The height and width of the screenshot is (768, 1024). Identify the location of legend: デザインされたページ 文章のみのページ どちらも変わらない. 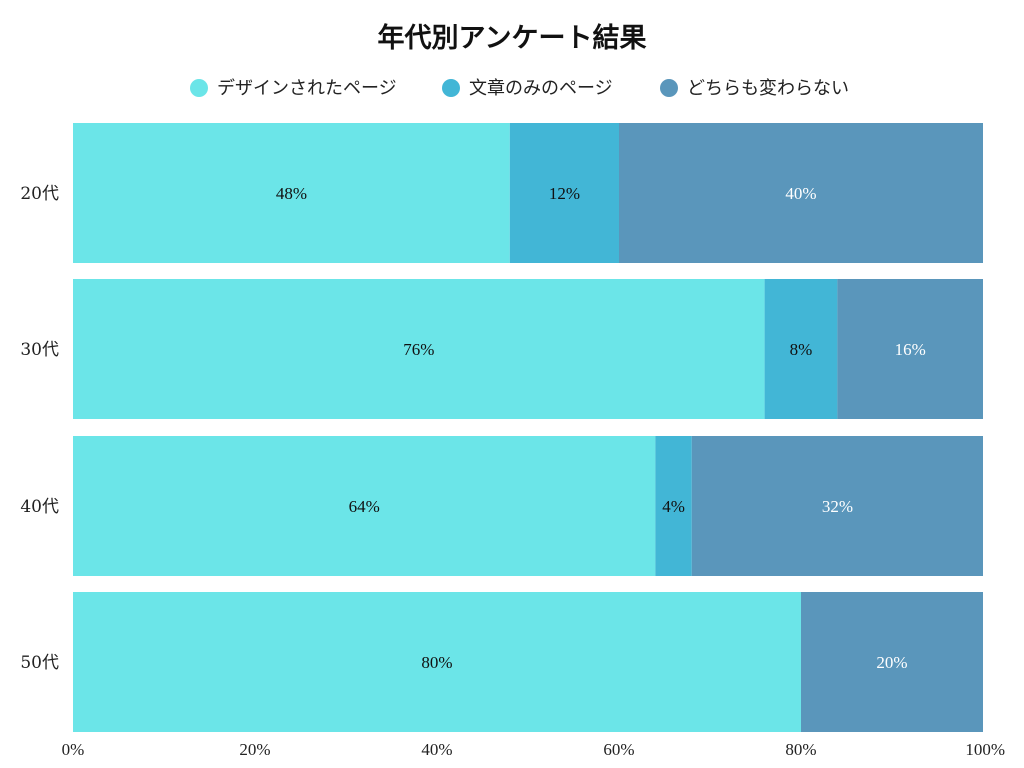
(519, 88).